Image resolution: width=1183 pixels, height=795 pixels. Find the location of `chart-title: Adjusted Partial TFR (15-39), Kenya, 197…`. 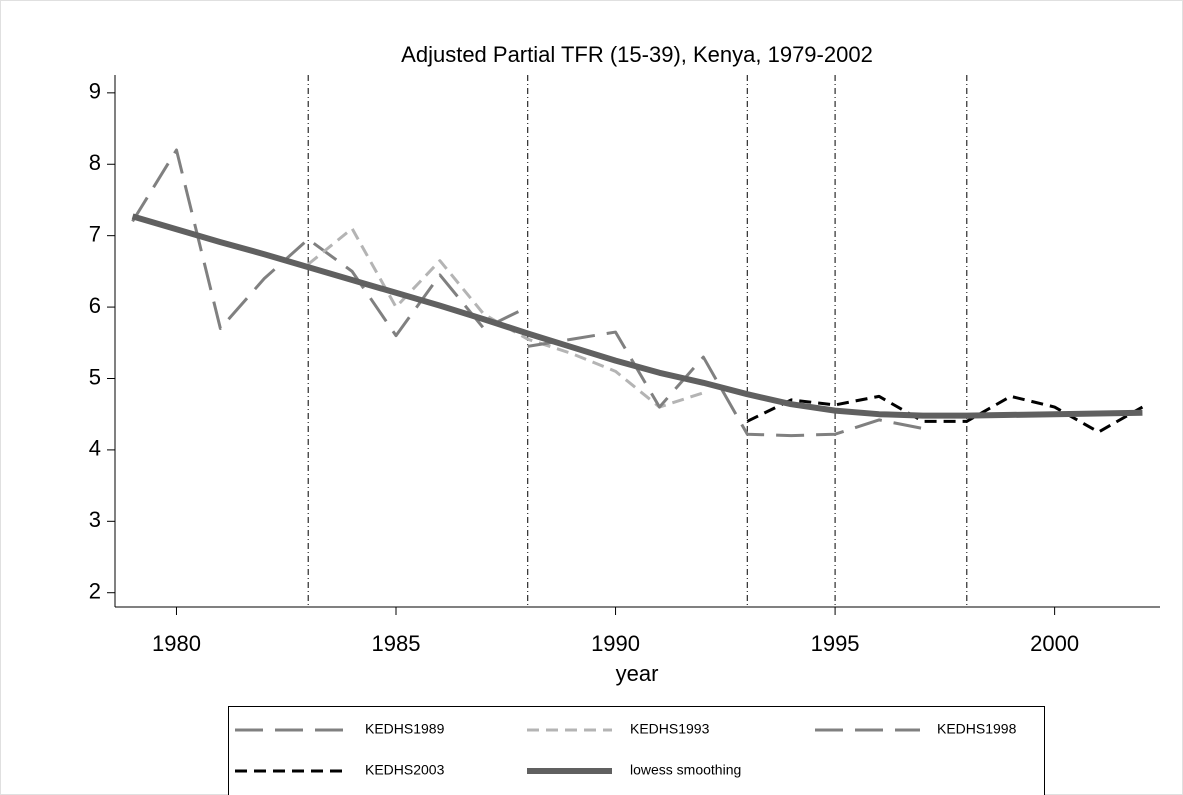

chart-title: Adjusted Partial TFR (15-39), Kenya, 197… is located at coordinates (637, 54).